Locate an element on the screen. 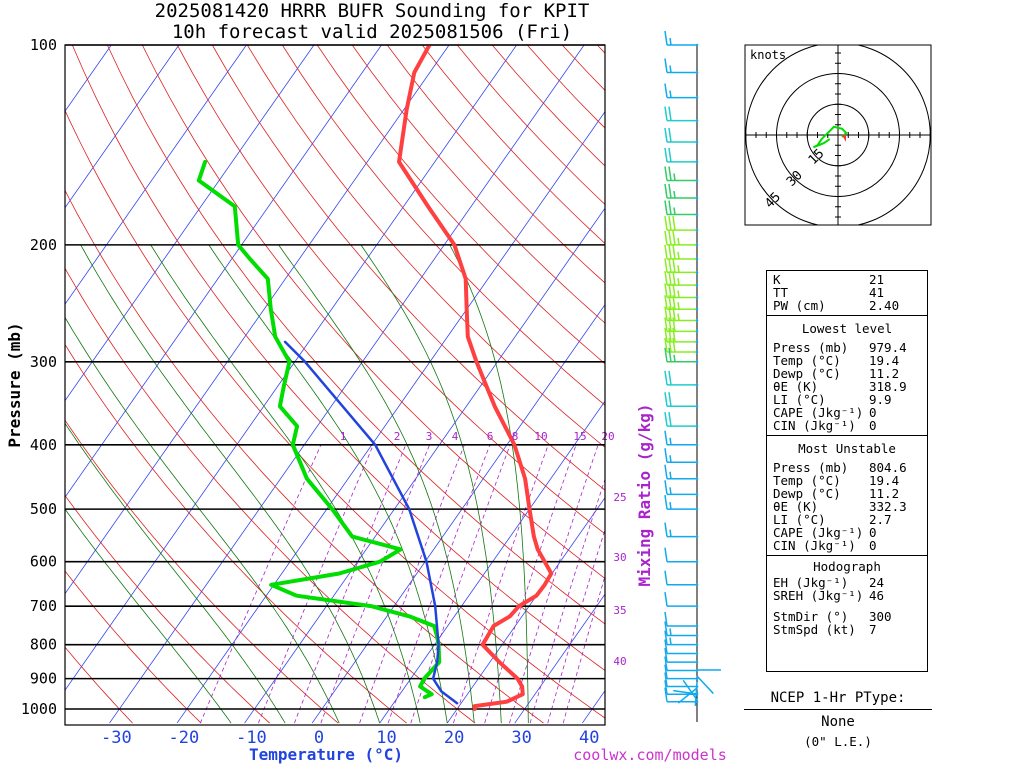 The width and height of the screenshot is (1024, 772). unstable-value: 19.4 is located at coordinates (884, 480).